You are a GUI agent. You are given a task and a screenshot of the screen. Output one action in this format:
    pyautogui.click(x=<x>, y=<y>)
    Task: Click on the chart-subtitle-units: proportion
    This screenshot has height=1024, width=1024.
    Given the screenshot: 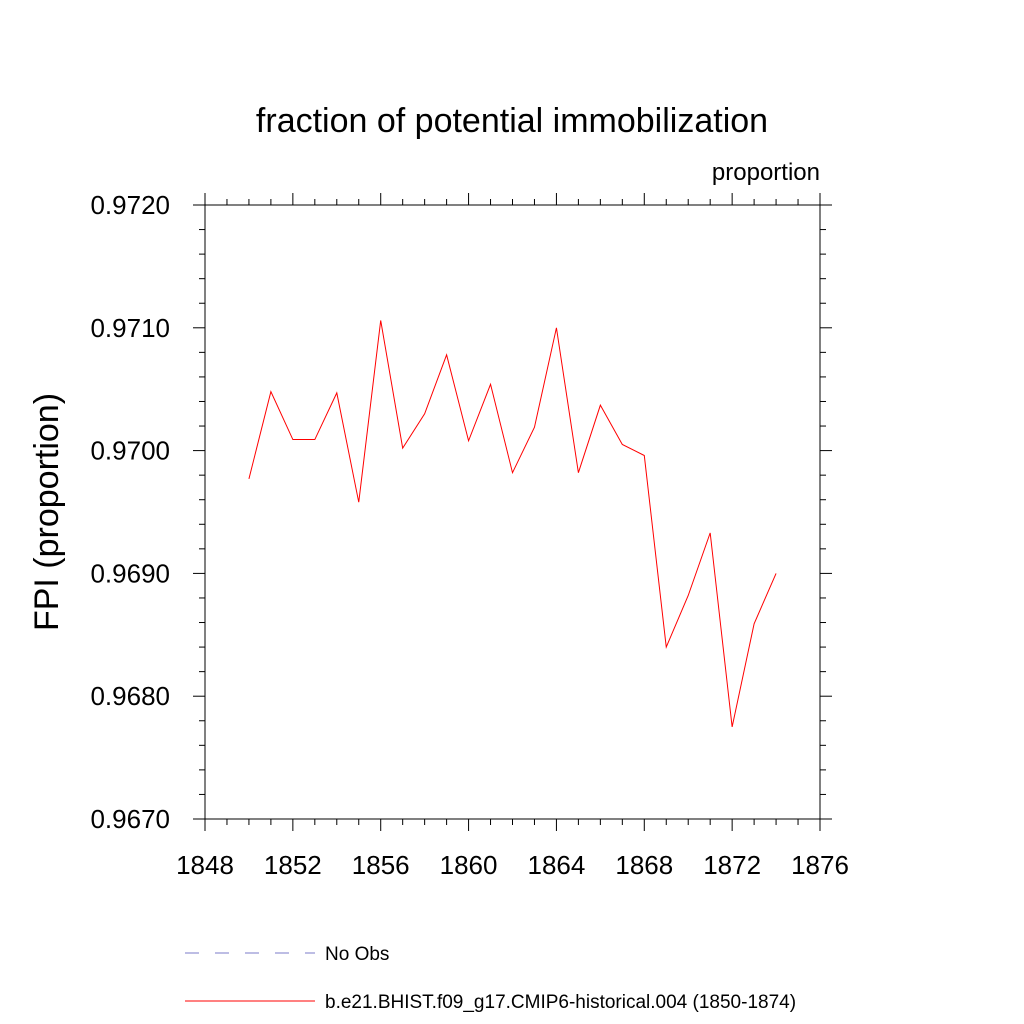 What is the action you would take?
    pyautogui.click(x=766, y=172)
    